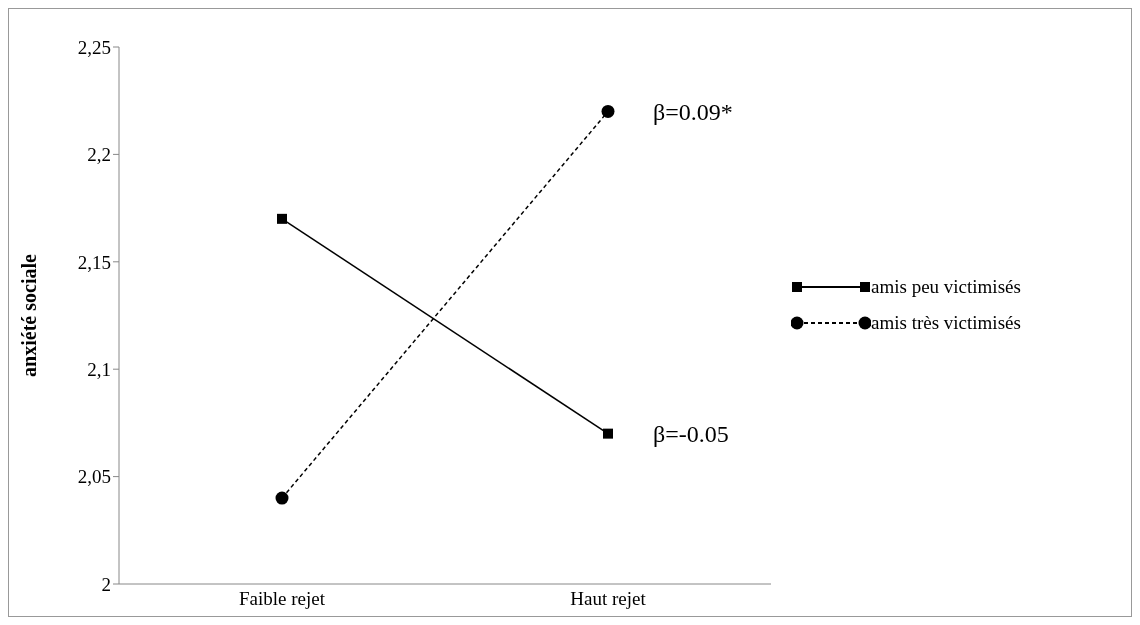 This screenshot has width=1140, height=625. Describe the element at coordinates (946, 322) in the screenshot. I see `legend-label: amis très victimisés` at that location.